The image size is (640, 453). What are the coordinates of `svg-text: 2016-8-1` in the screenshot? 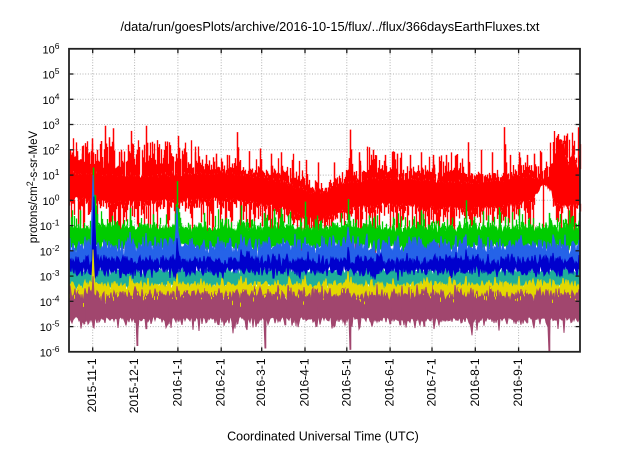 It's located at (475, 382).